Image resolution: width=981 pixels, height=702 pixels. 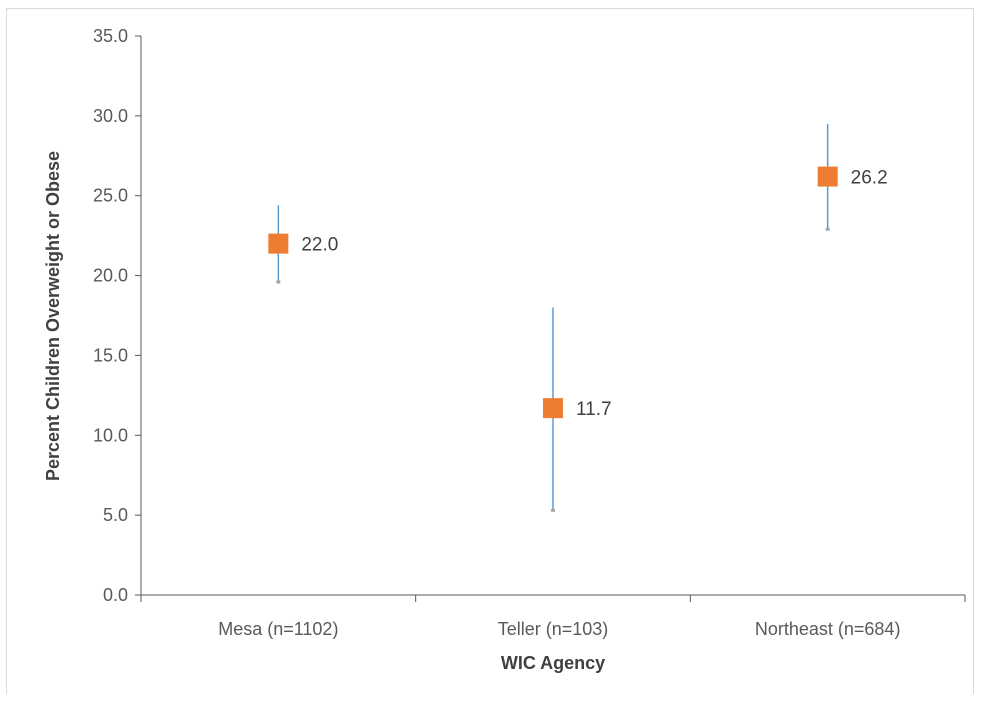 What do you see at coordinates (869, 178) in the screenshot?
I see `data-label: 26.2` at bounding box center [869, 178].